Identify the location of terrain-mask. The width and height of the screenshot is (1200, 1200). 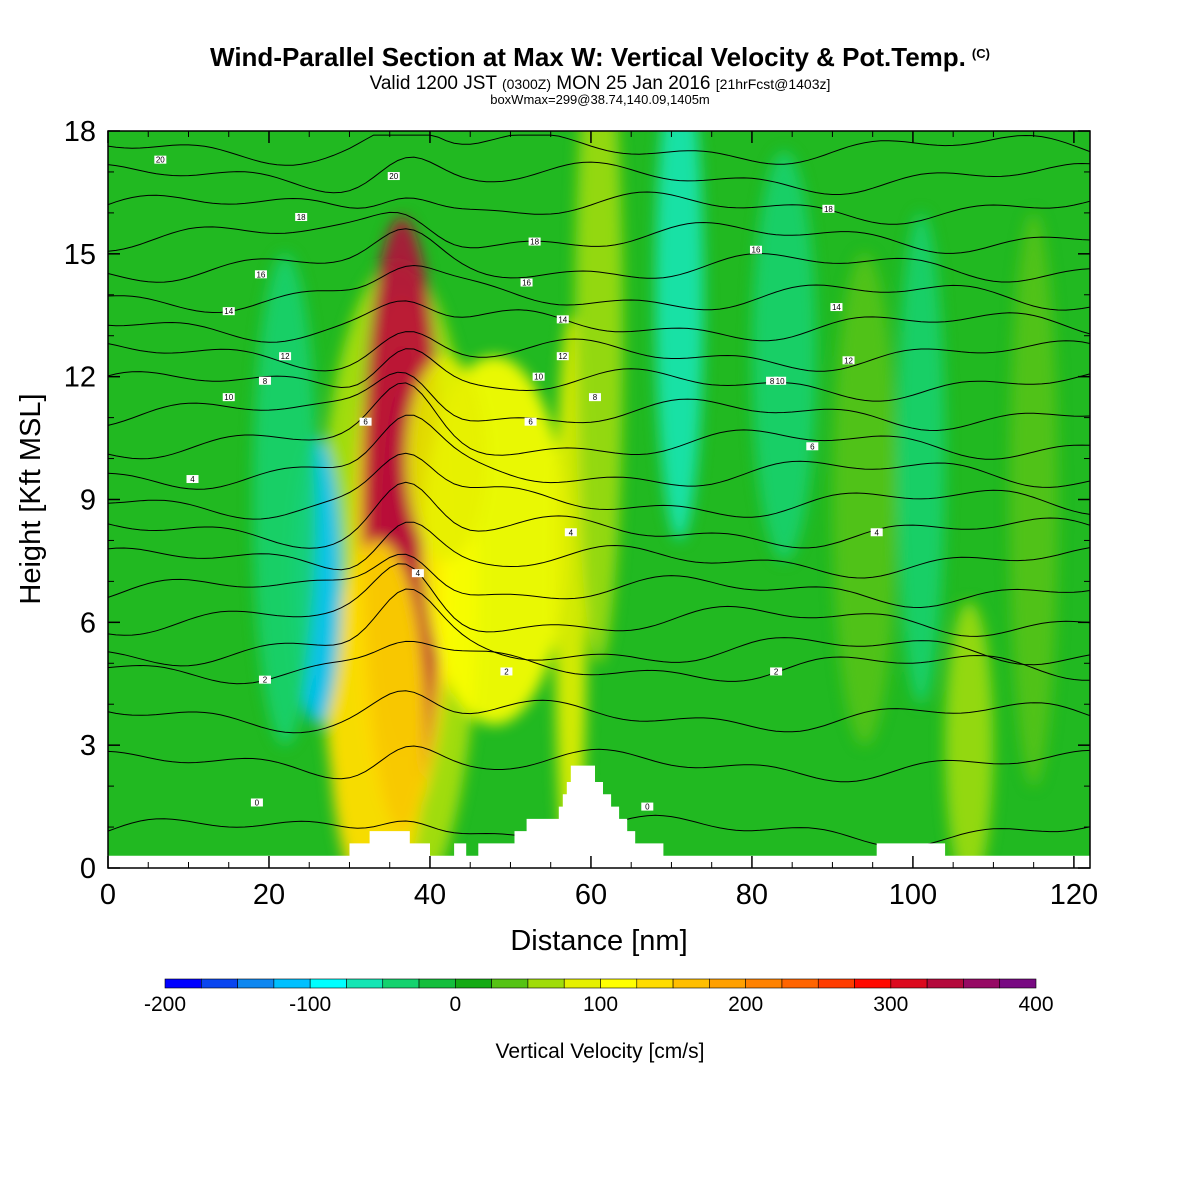
(599, 816).